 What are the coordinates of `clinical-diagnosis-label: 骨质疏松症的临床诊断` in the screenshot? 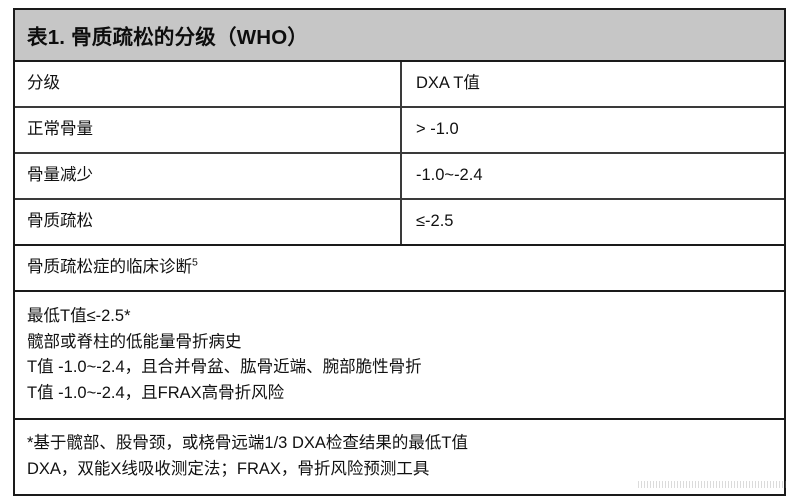 It's located at (109, 267).